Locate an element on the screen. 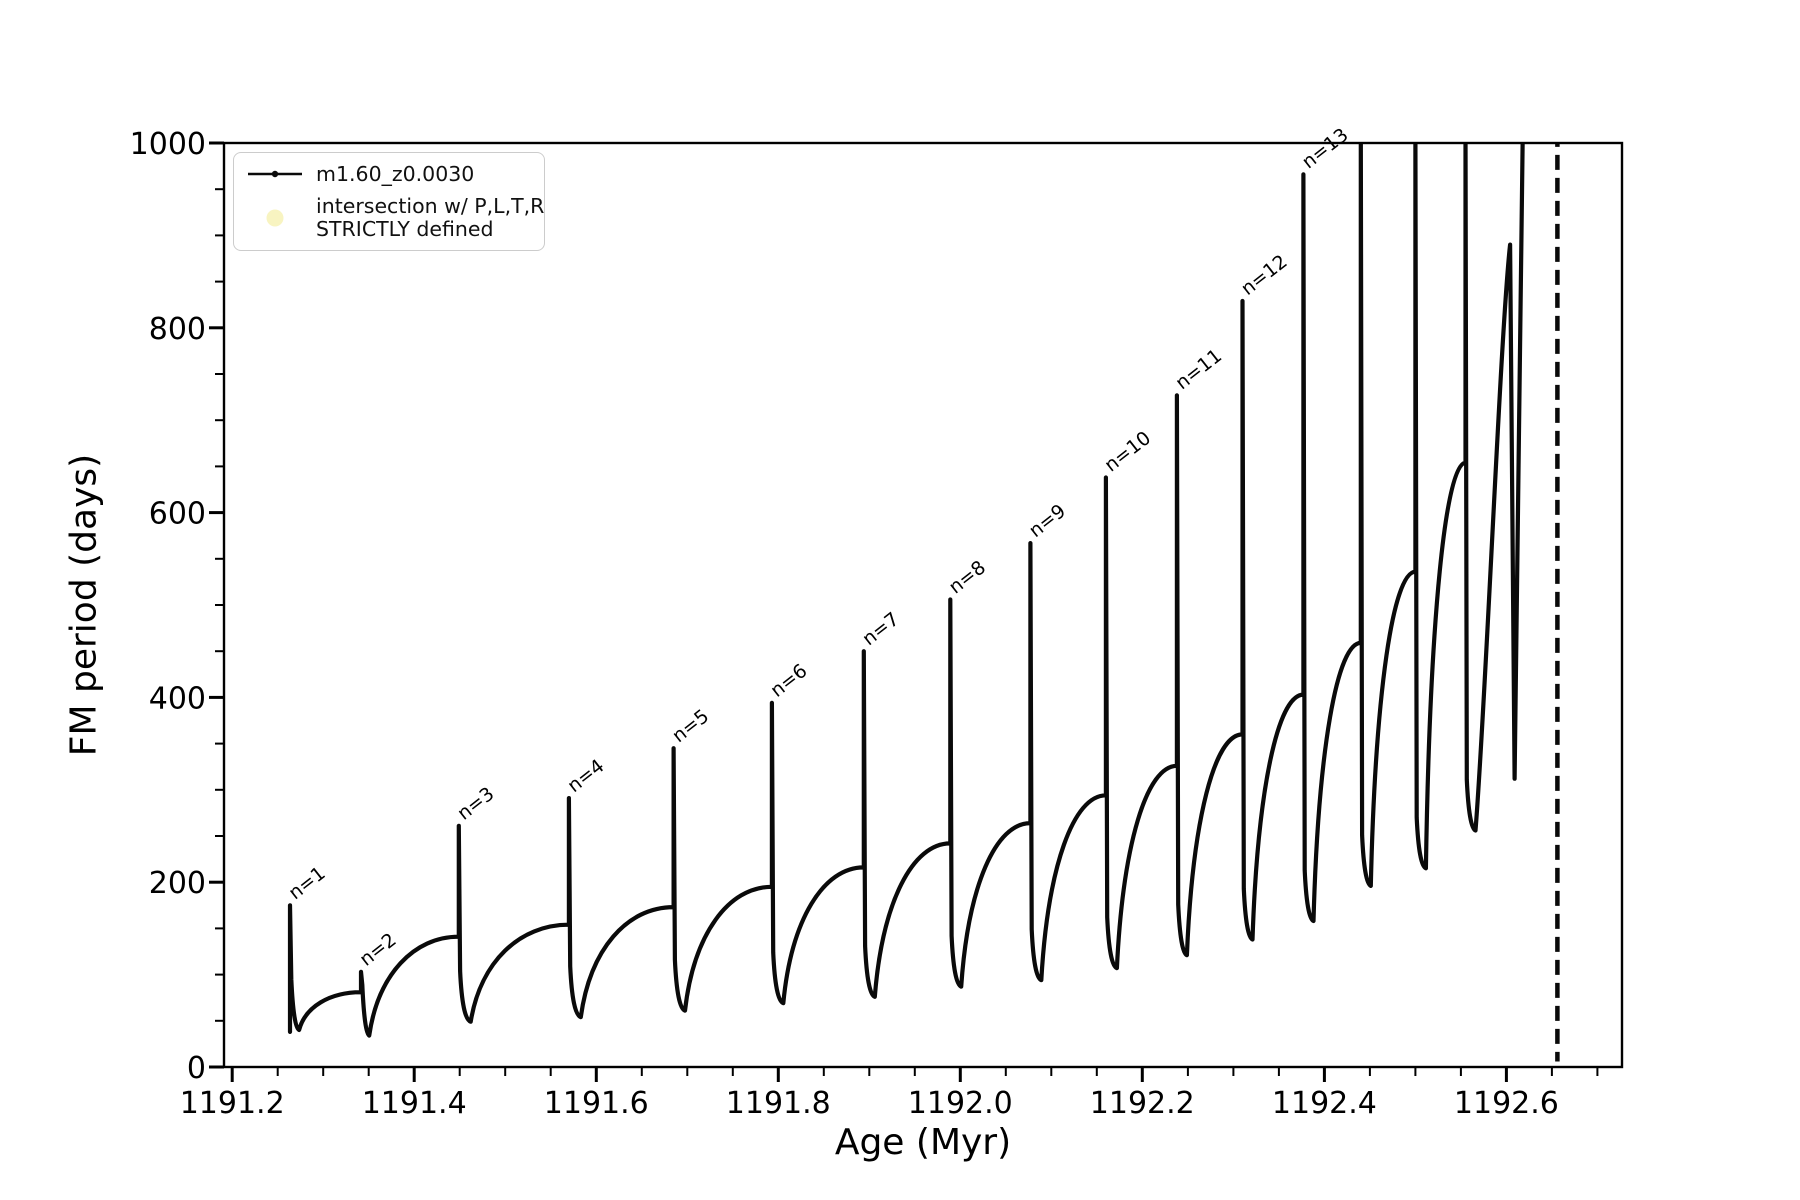 Image resolution: width=1800 pixels, height=1200 pixels. legend-label-series: m1.60_z0.0030 is located at coordinates (395, 173).